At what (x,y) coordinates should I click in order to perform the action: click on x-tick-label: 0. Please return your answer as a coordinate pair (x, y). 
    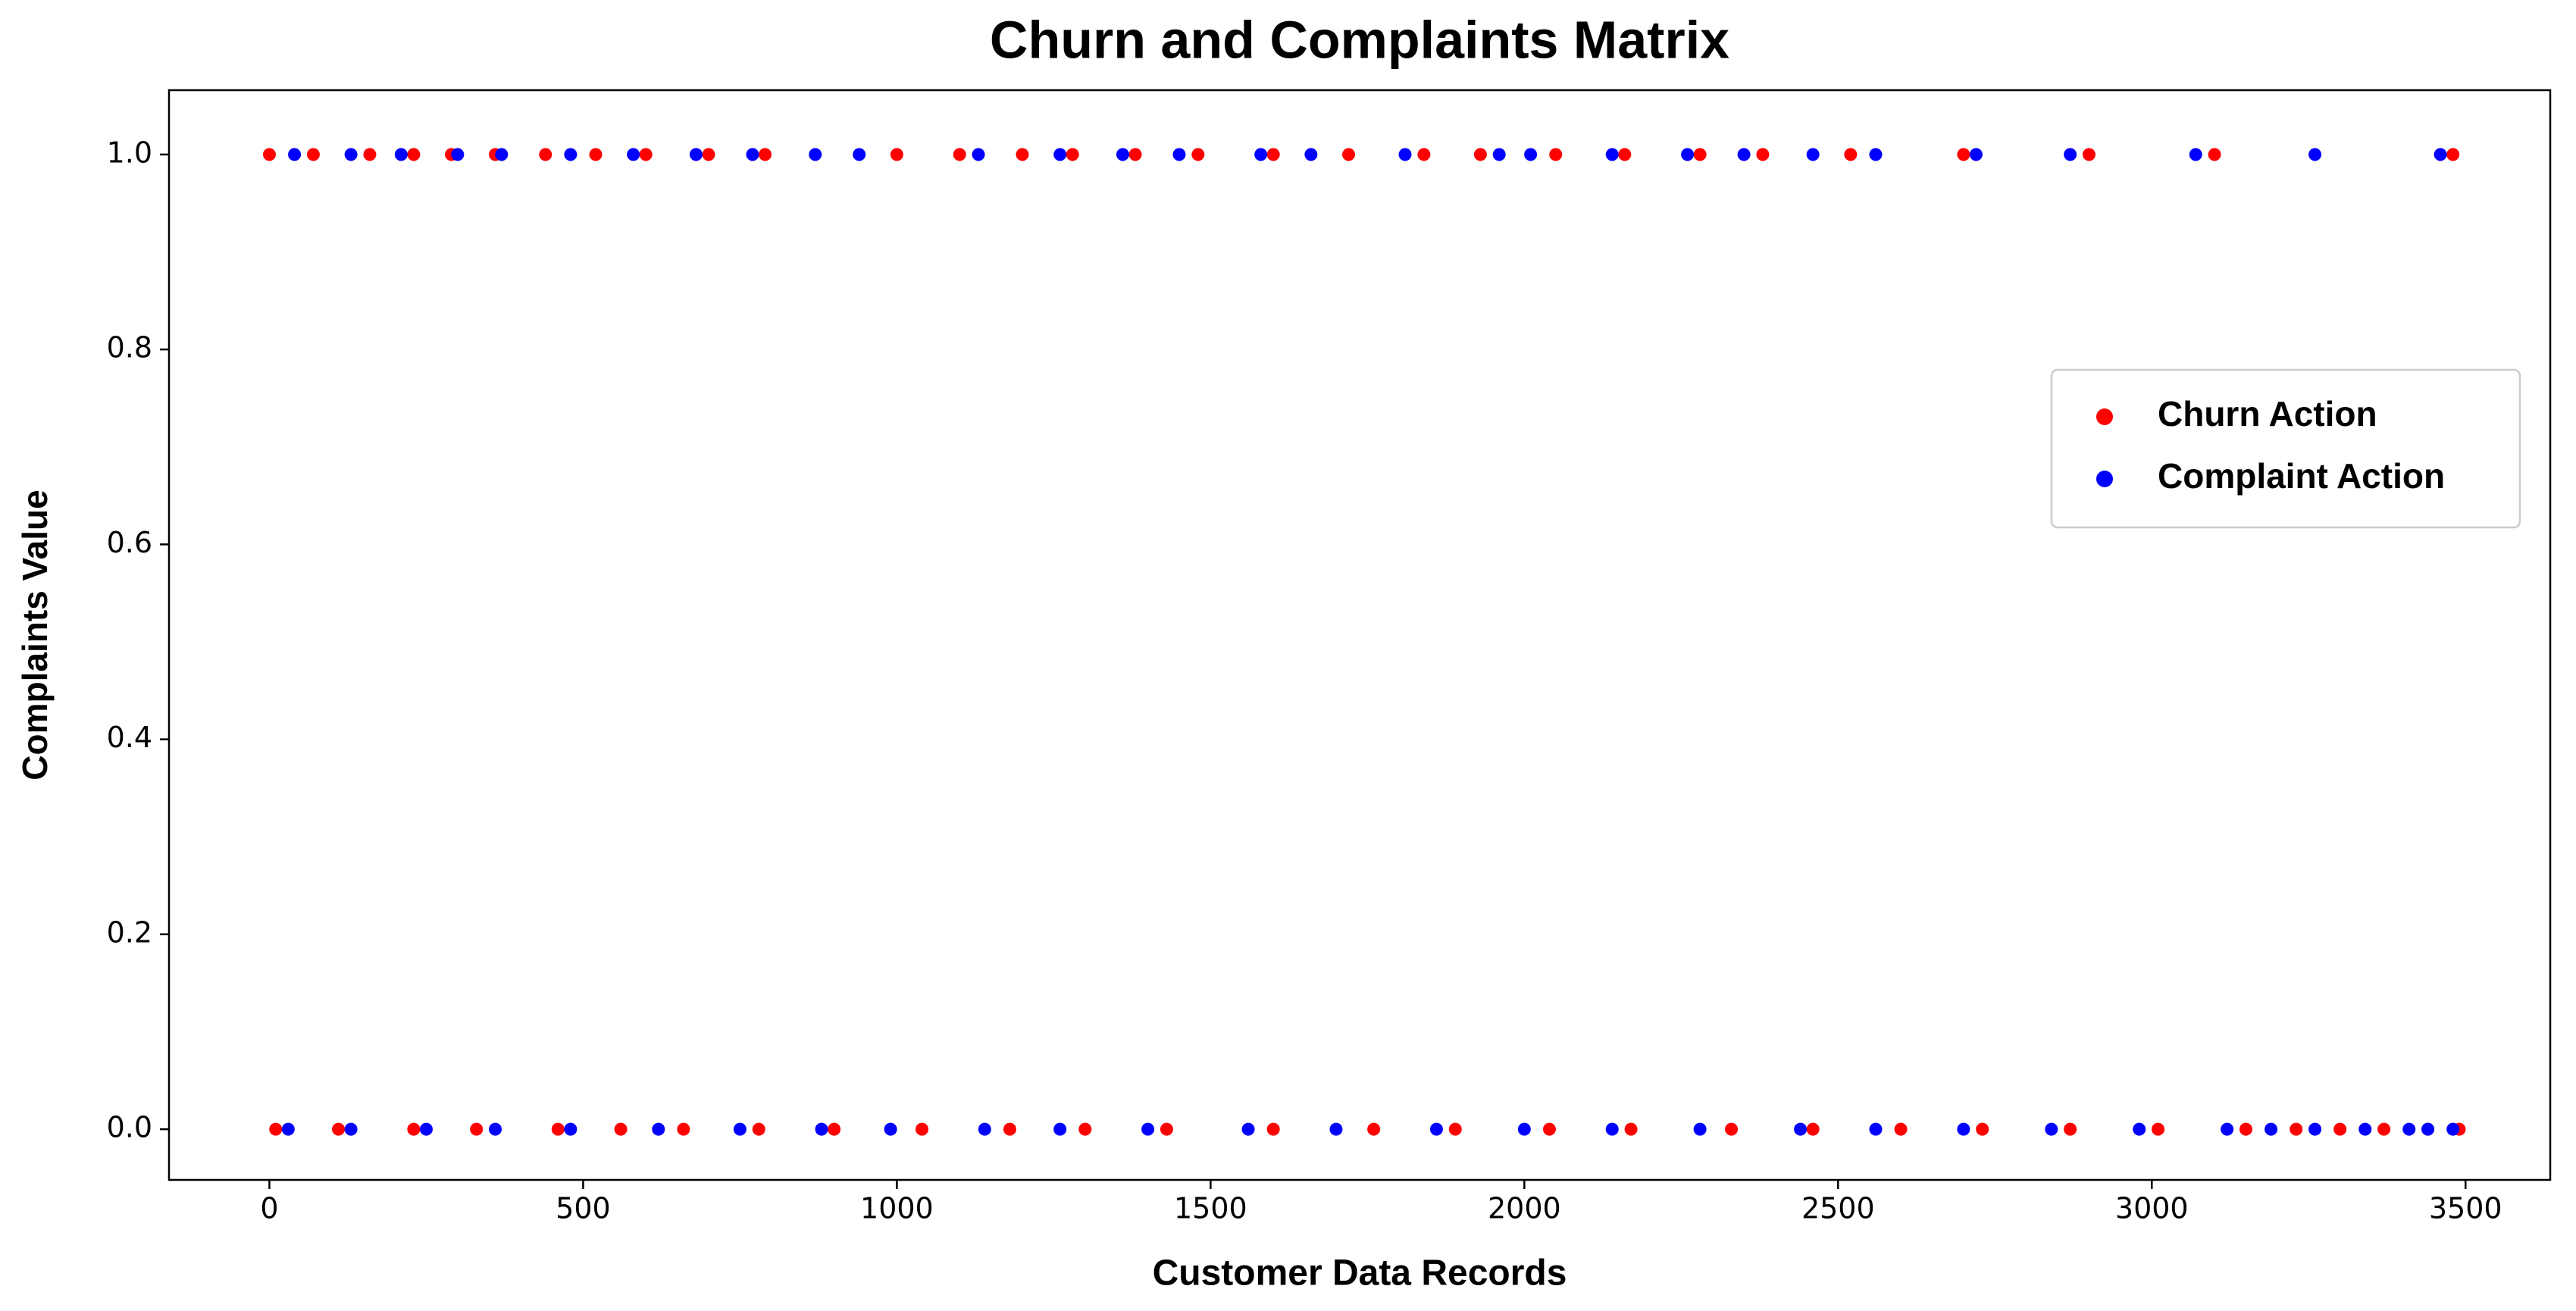
    Looking at the image, I should click on (269, 1208).